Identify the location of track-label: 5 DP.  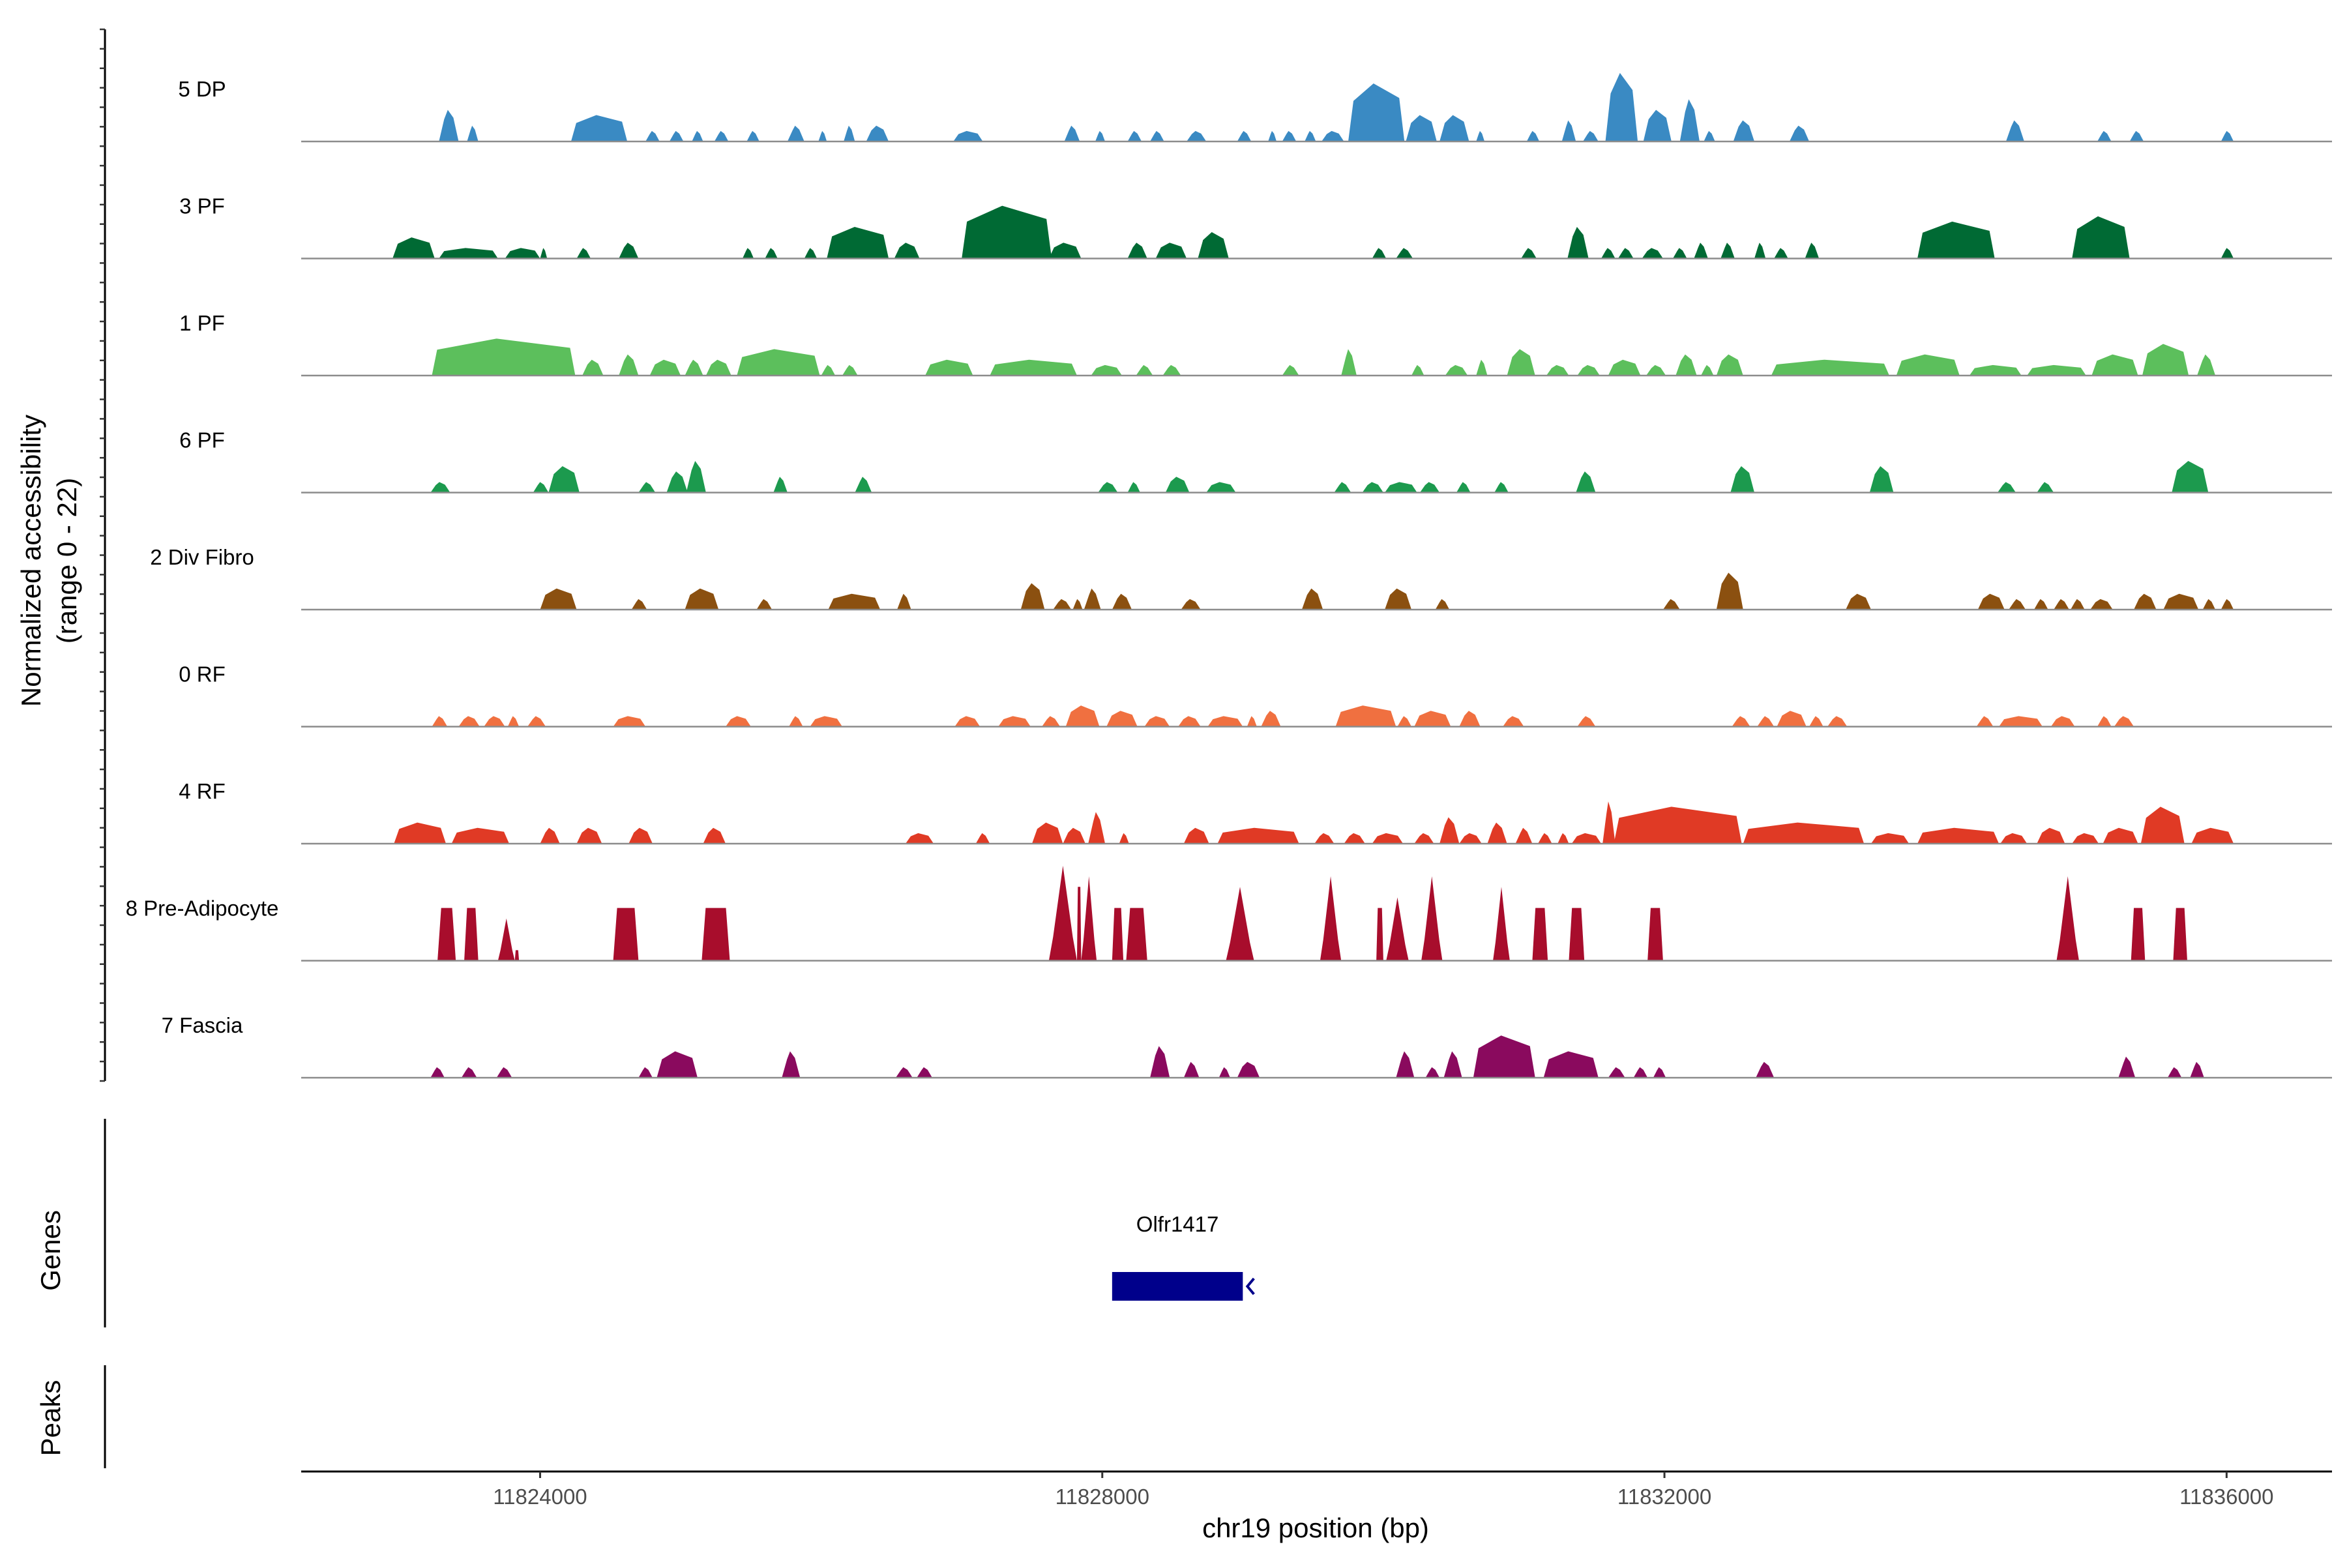
(202, 89).